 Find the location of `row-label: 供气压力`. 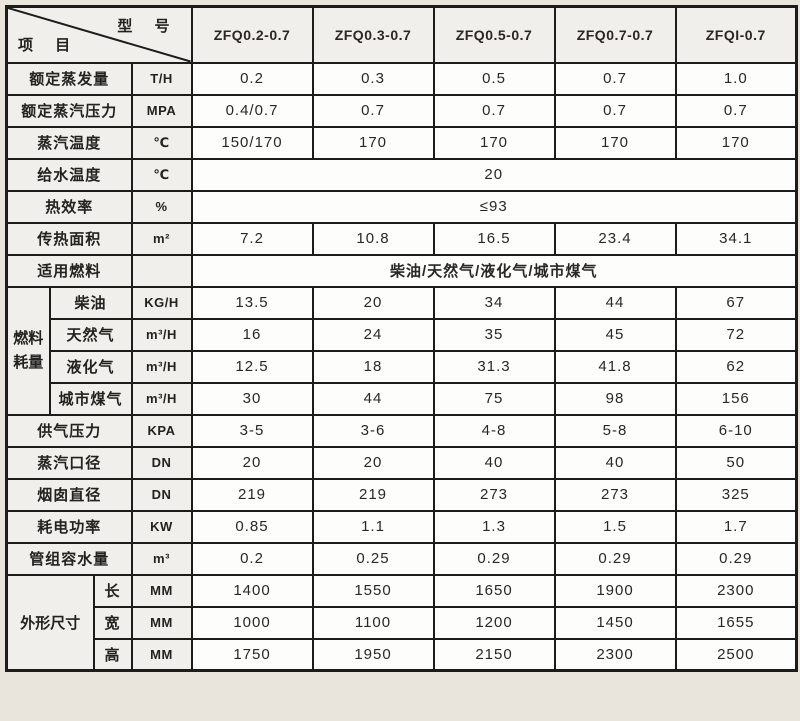

row-label: 供气压力 is located at coordinates (69, 430).